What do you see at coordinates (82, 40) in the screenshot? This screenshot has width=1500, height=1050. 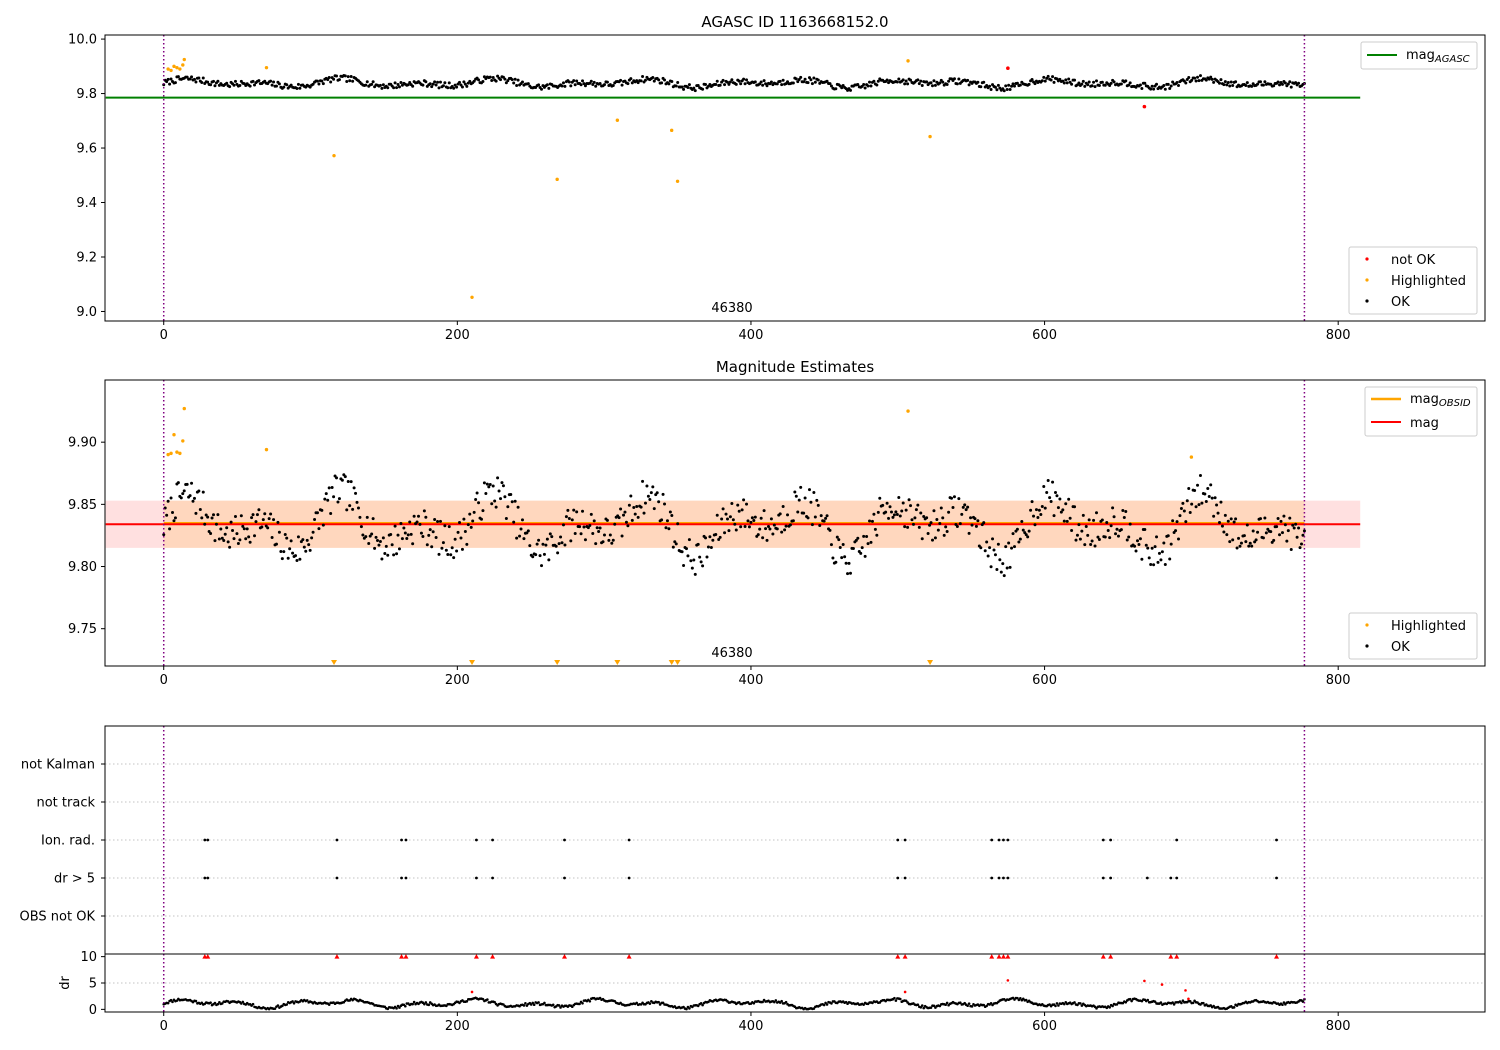 I see `p1-ytick-label: 10.0` at bounding box center [82, 40].